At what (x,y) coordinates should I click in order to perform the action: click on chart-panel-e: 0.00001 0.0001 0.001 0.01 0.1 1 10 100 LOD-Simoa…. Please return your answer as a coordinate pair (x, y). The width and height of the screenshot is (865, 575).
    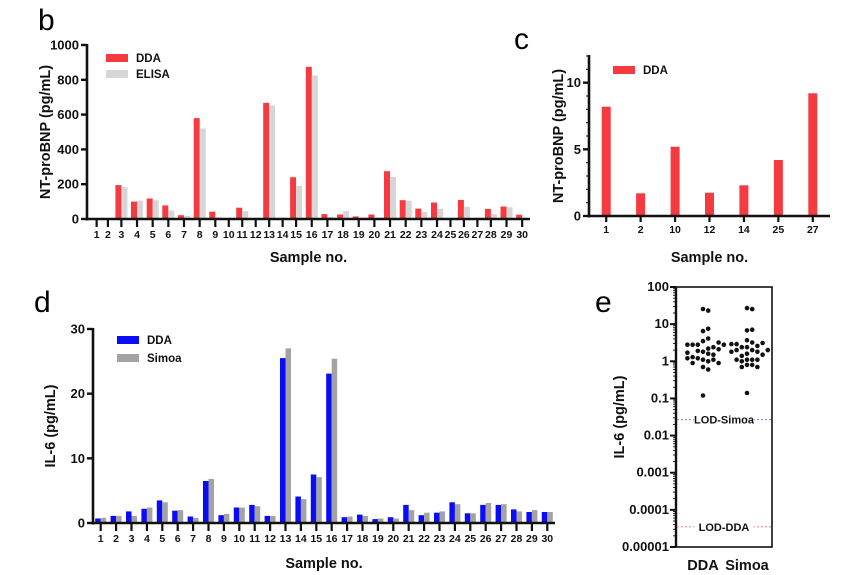
    Looking at the image, I should click on (692, 426).